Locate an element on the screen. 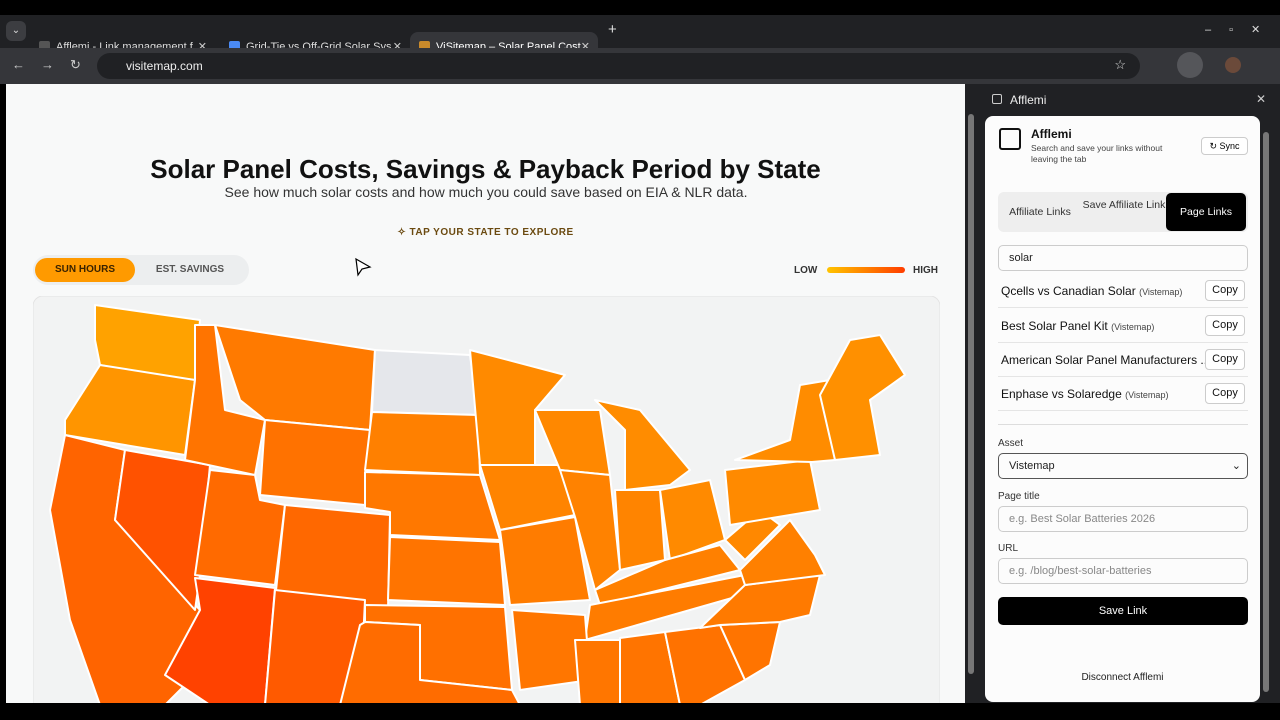  toolbar: ←→↻ visitemap.com ☆ is located at coordinates (640, 66).